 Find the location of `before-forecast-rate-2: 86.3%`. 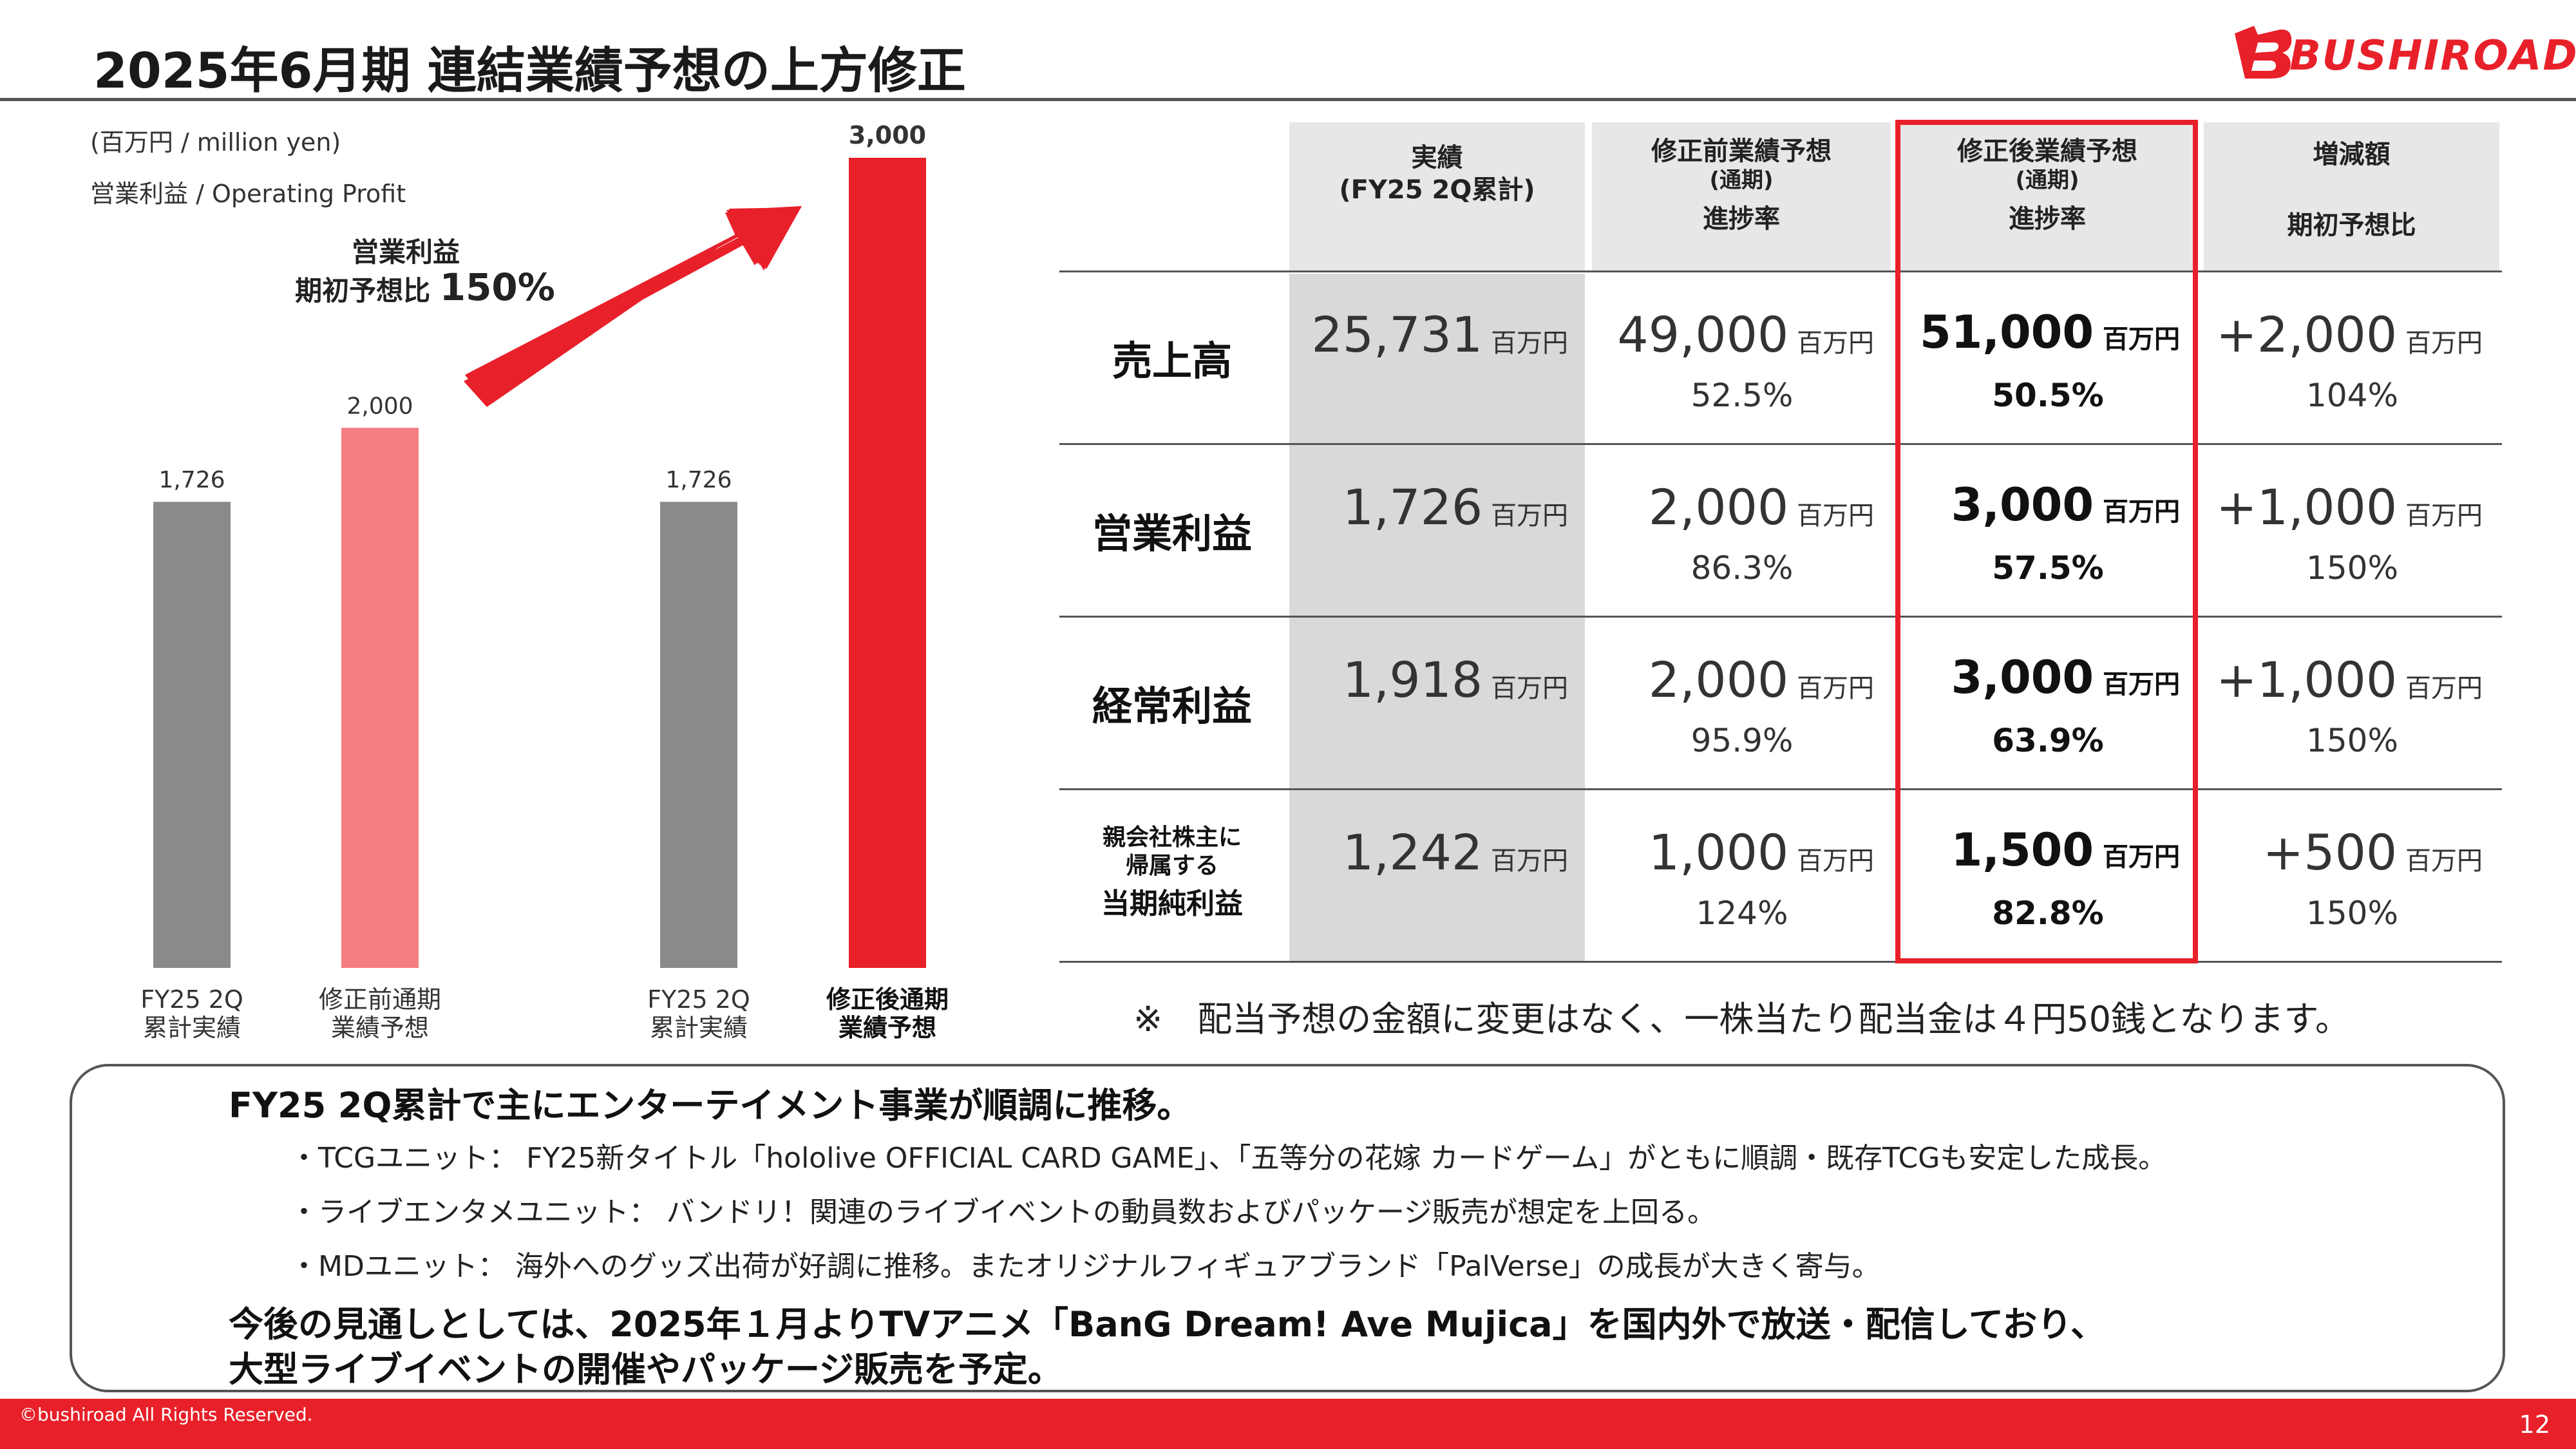

before-forecast-rate-2: 86.3% is located at coordinates (1742, 568).